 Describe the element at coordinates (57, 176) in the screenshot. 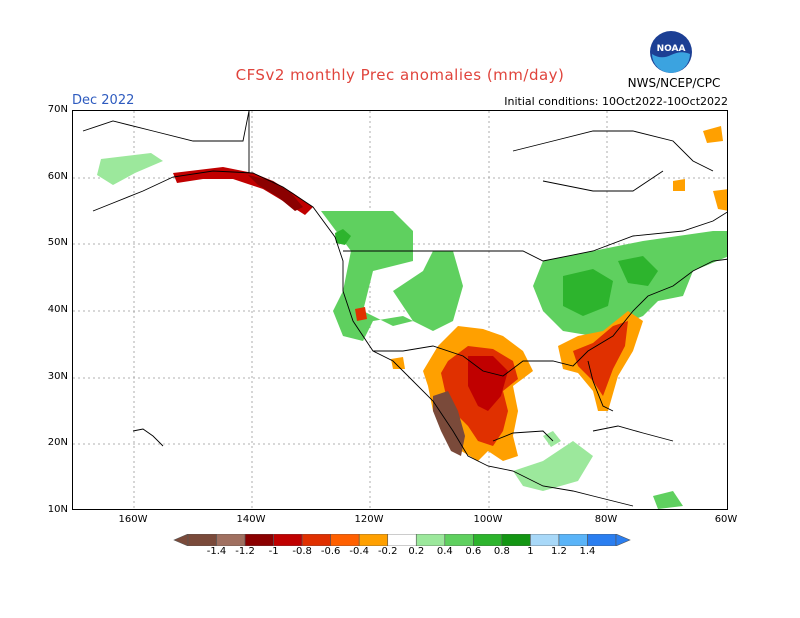

I see `lat-label: 60N` at that location.